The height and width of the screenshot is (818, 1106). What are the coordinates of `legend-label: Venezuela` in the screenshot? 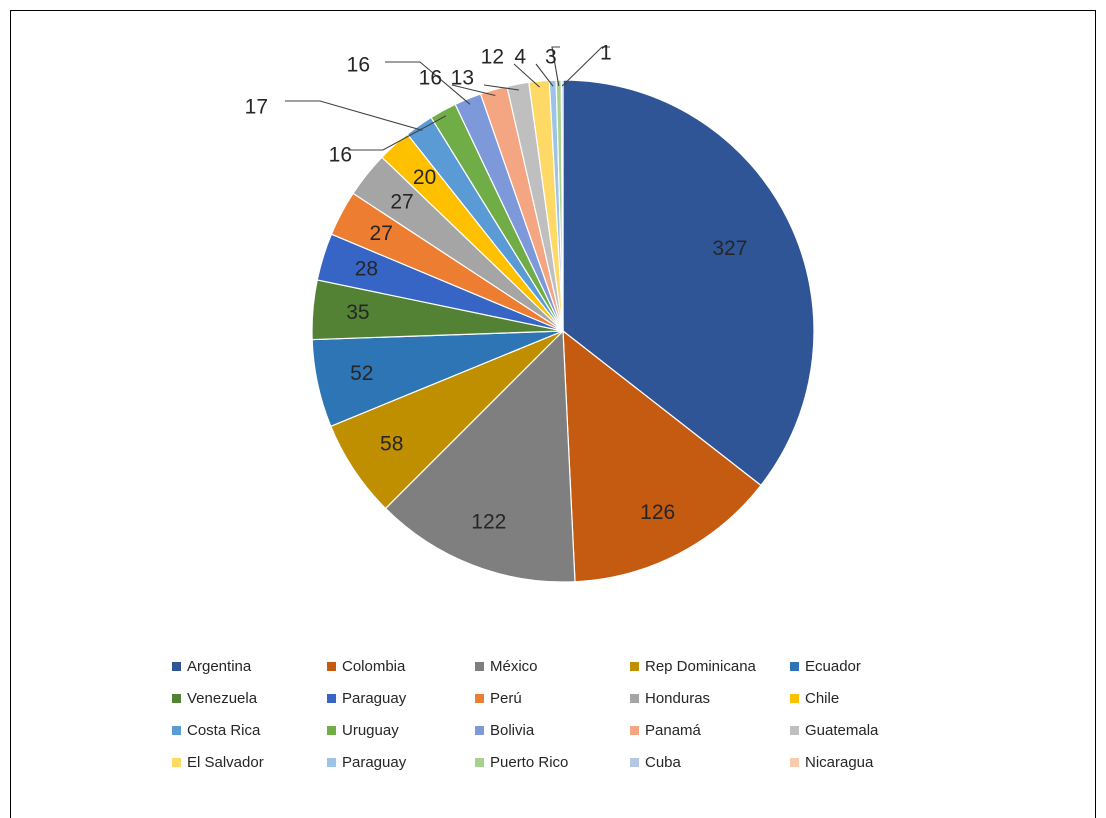 It's located at (222, 698).